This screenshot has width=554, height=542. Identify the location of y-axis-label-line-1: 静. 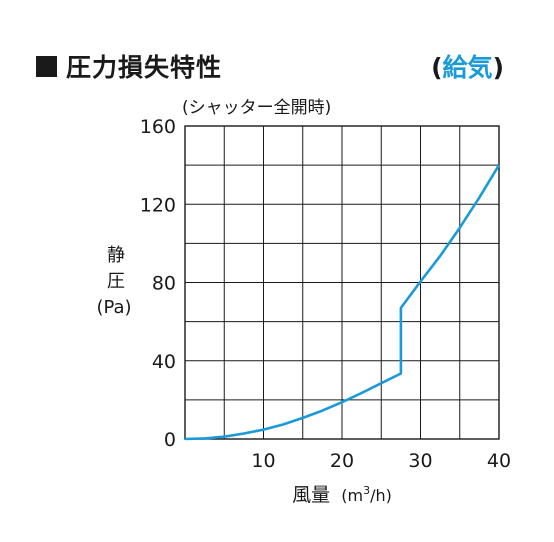
(116, 255).